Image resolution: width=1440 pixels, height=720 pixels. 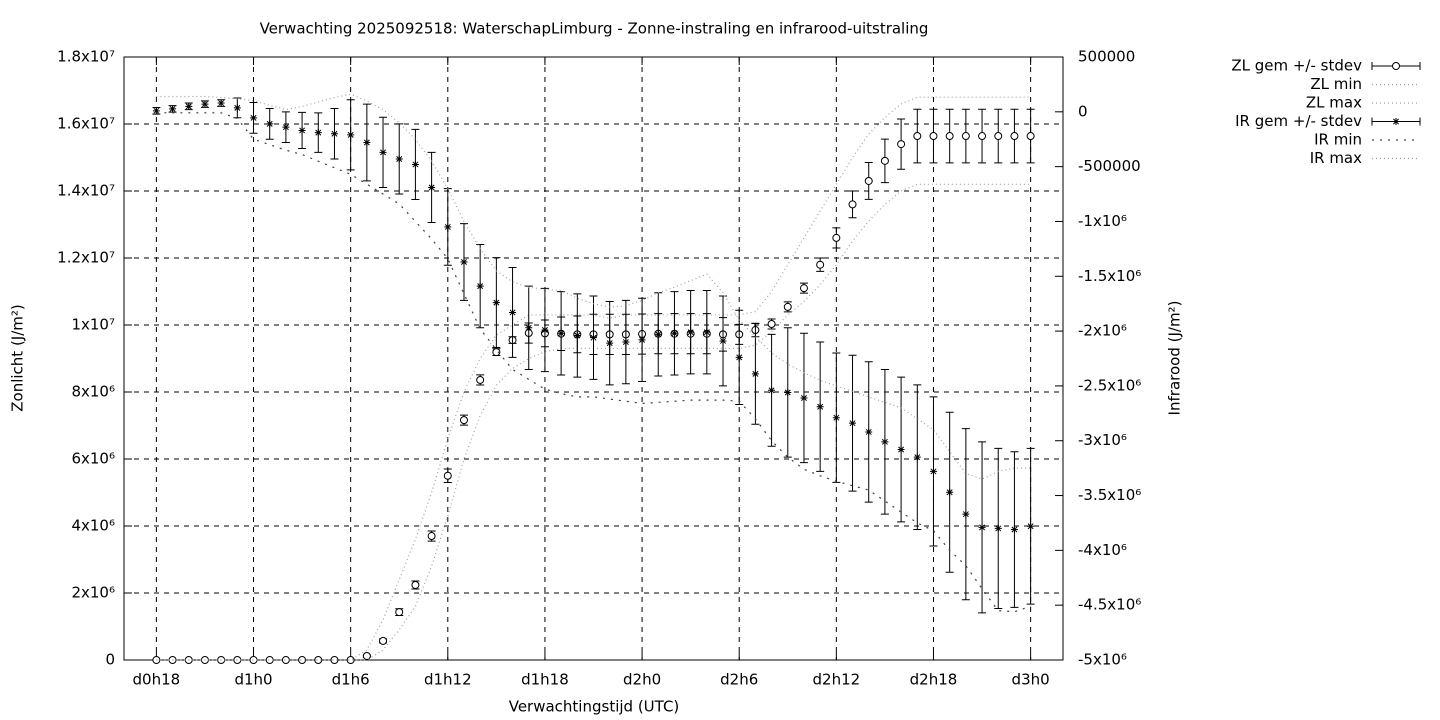 What do you see at coordinates (93, 526) in the screenshot?
I see `y-tick-label: 4x10⁶` at bounding box center [93, 526].